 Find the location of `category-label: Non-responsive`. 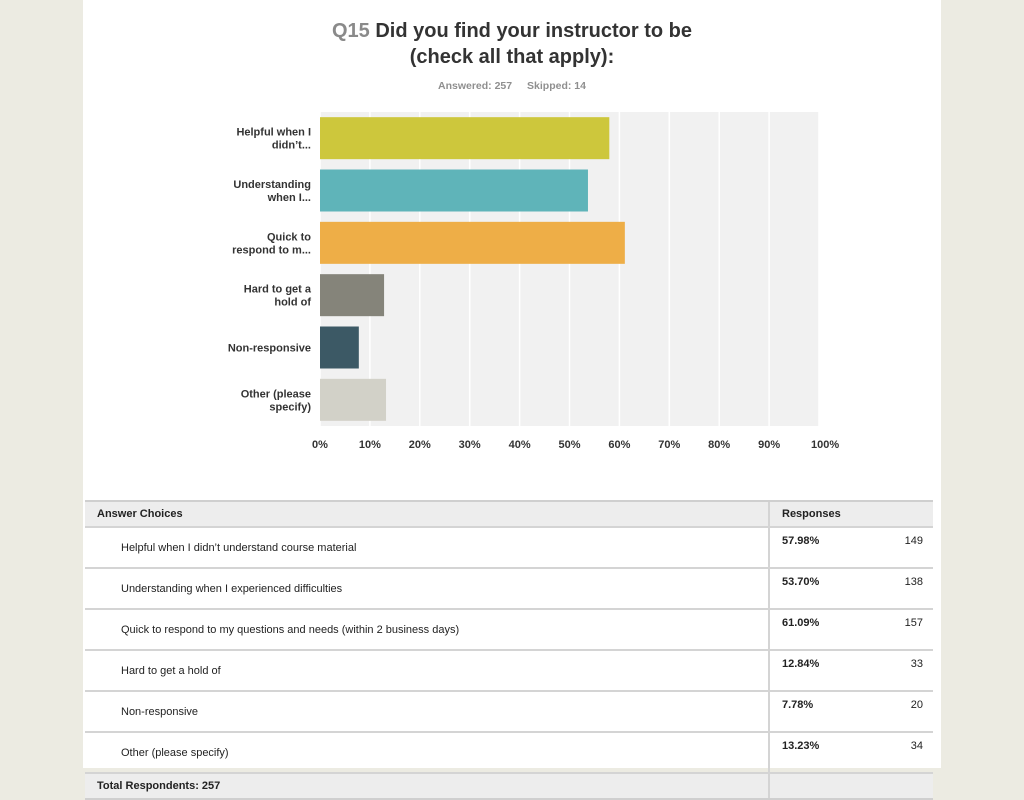

category-label: Non-responsive is located at coordinates (269, 349).